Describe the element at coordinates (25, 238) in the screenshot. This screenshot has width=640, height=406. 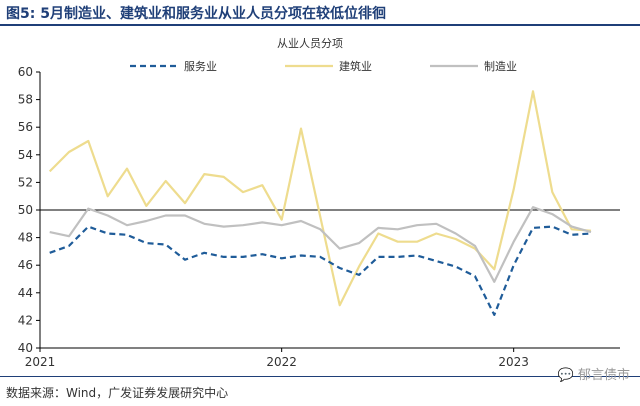
I see `y-tick-label: 48` at that location.